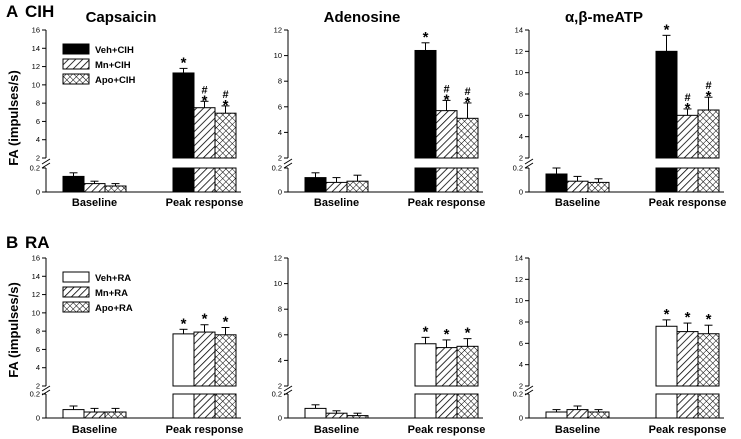 This screenshot has width=741, height=439. I want to click on legend-label: Veh+RA, so click(113, 278).